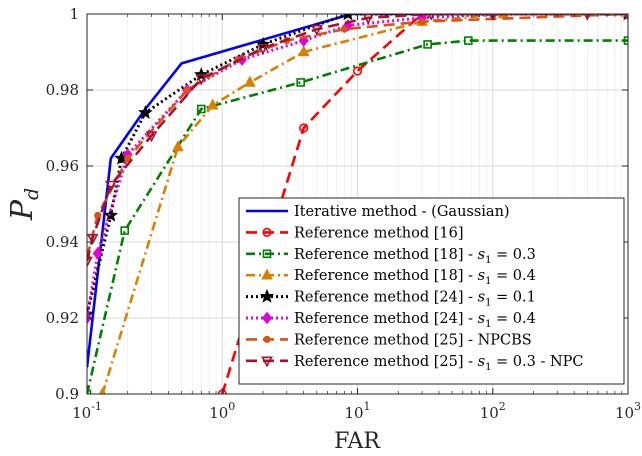 The image size is (642, 456). I want to click on y-tick-label: 0.92, so click(62, 318).